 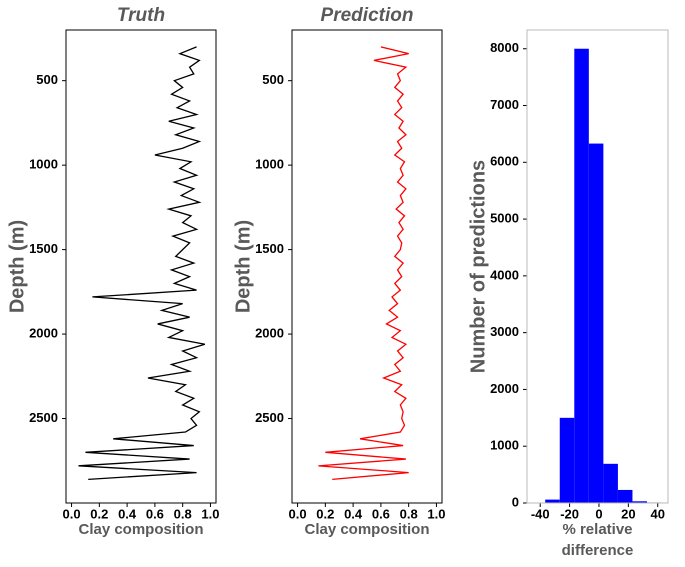 What do you see at coordinates (367, 15) in the screenshot?
I see `chart-title: Prediction` at bounding box center [367, 15].